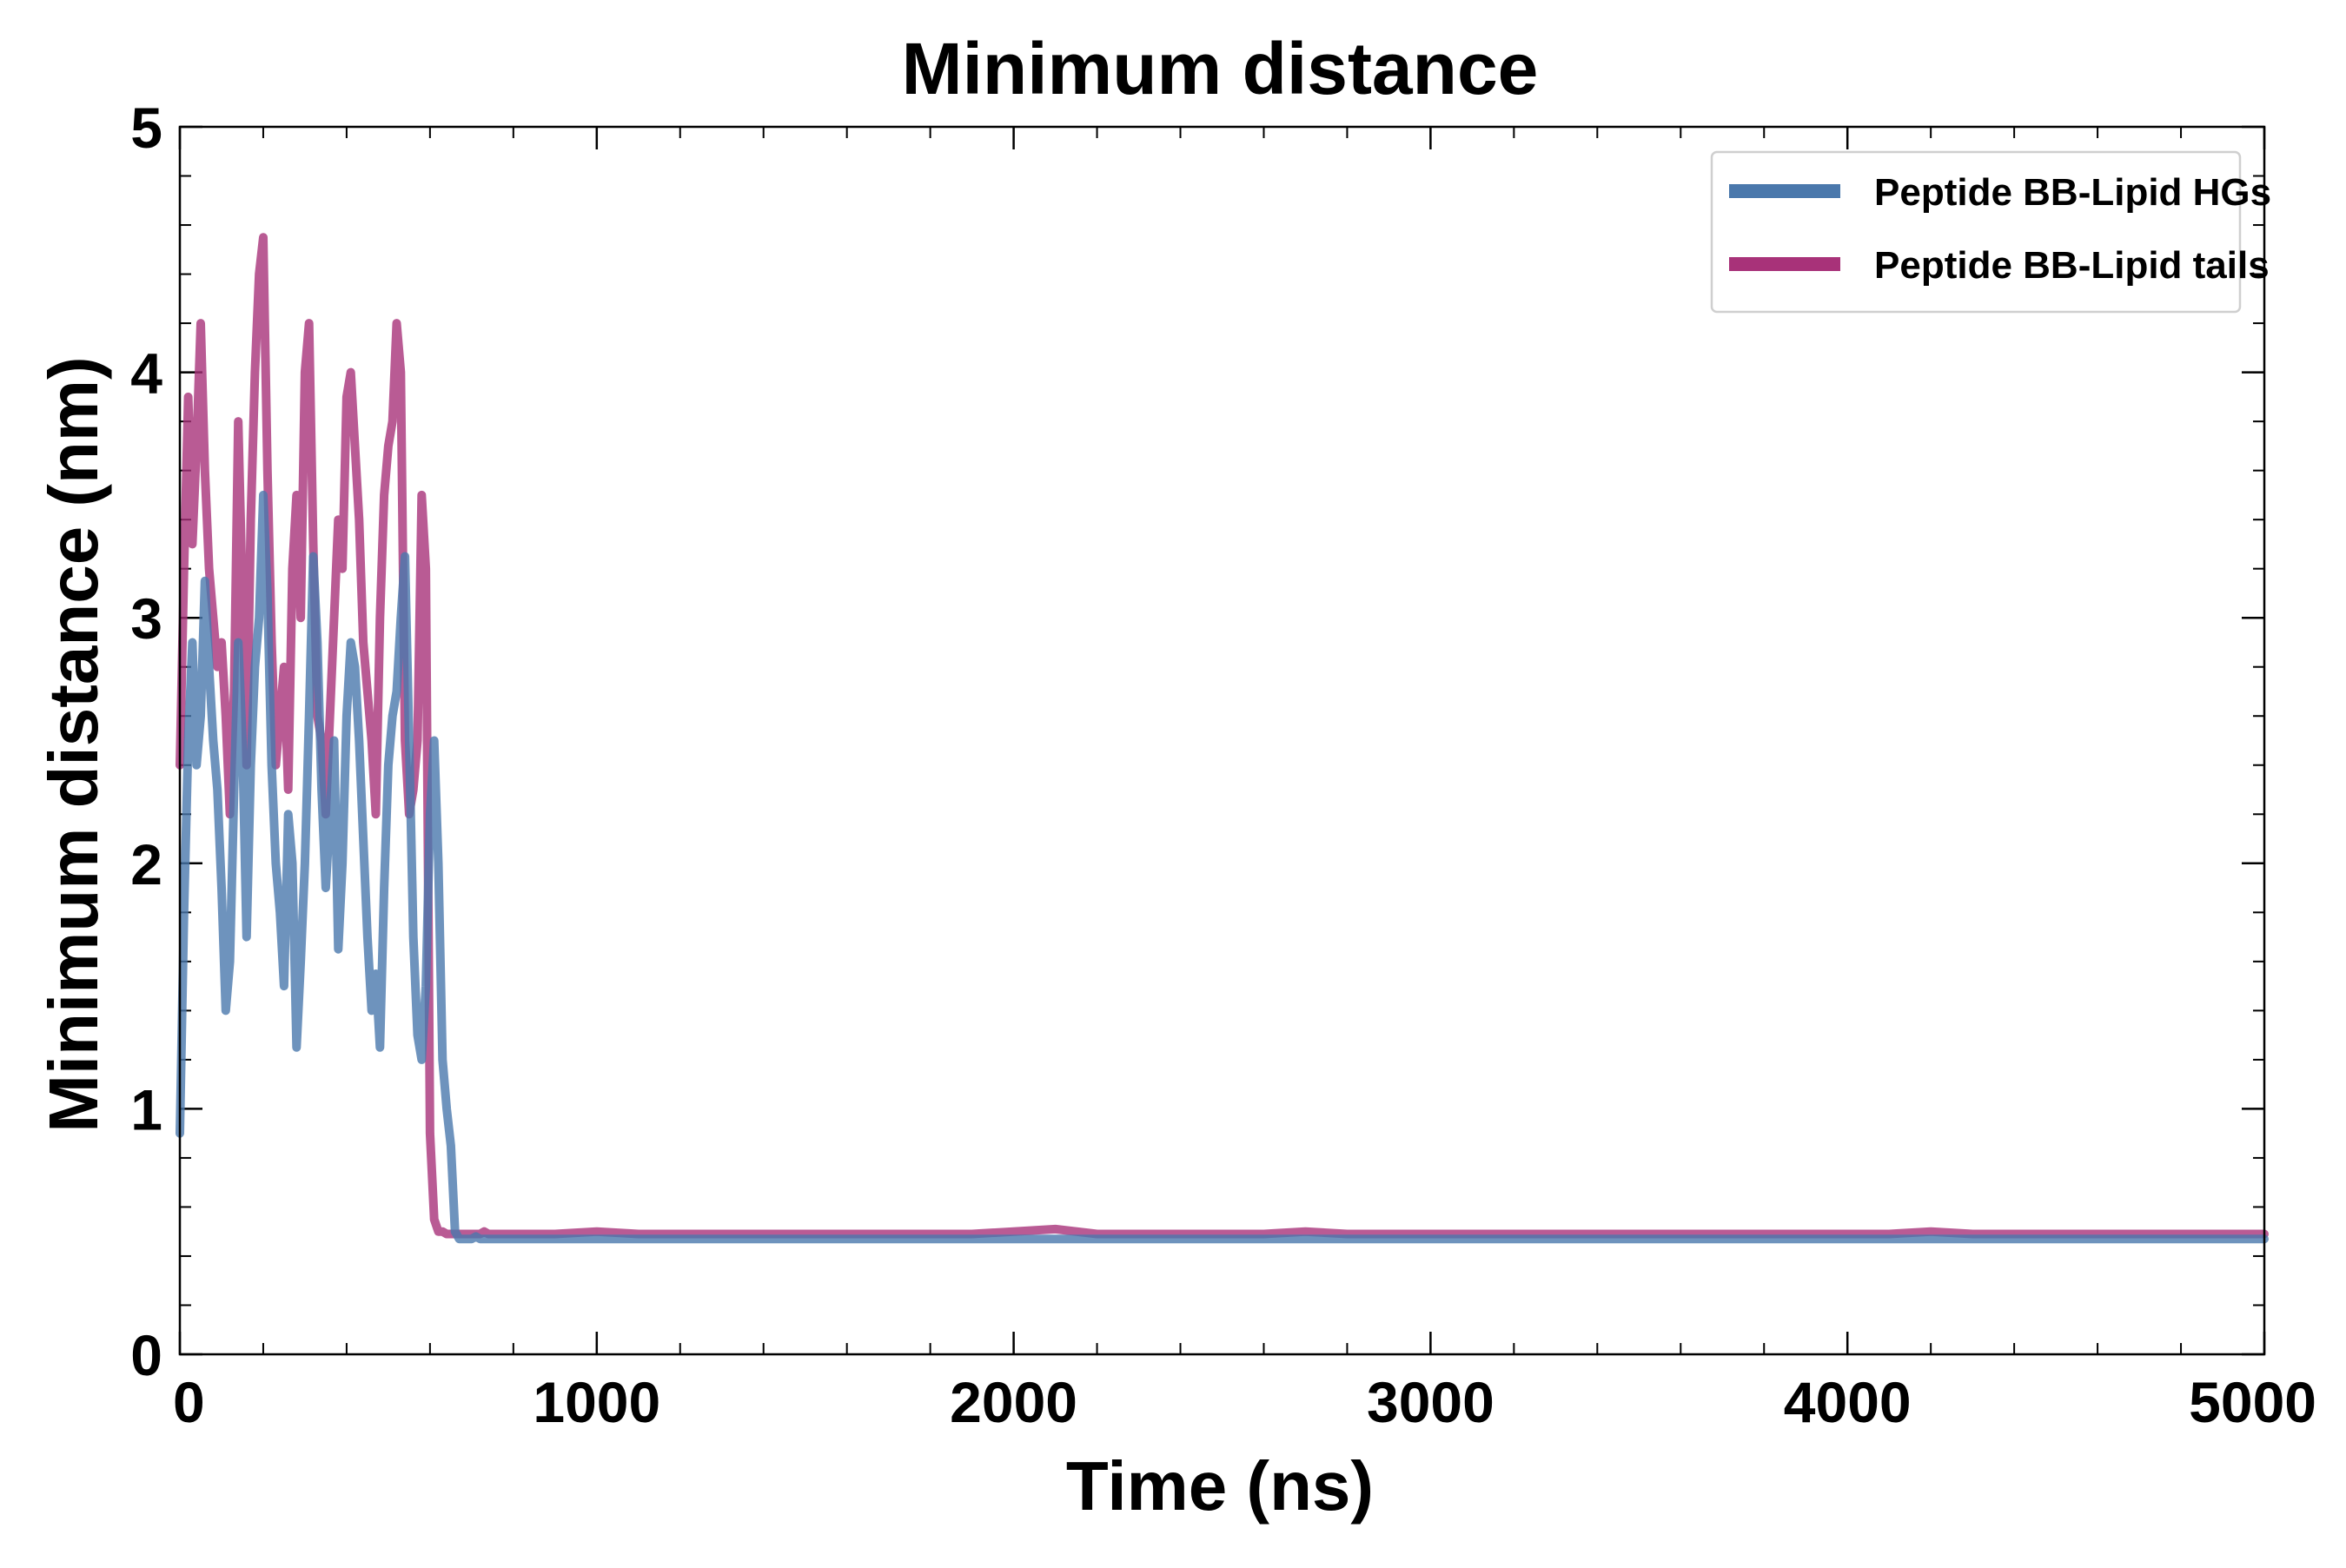  What do you see at coordinates (146, 741) in the screenshot?
I see `y-tick-labels: 0 1 2 3 4 5` at bounding box center [146, 741].